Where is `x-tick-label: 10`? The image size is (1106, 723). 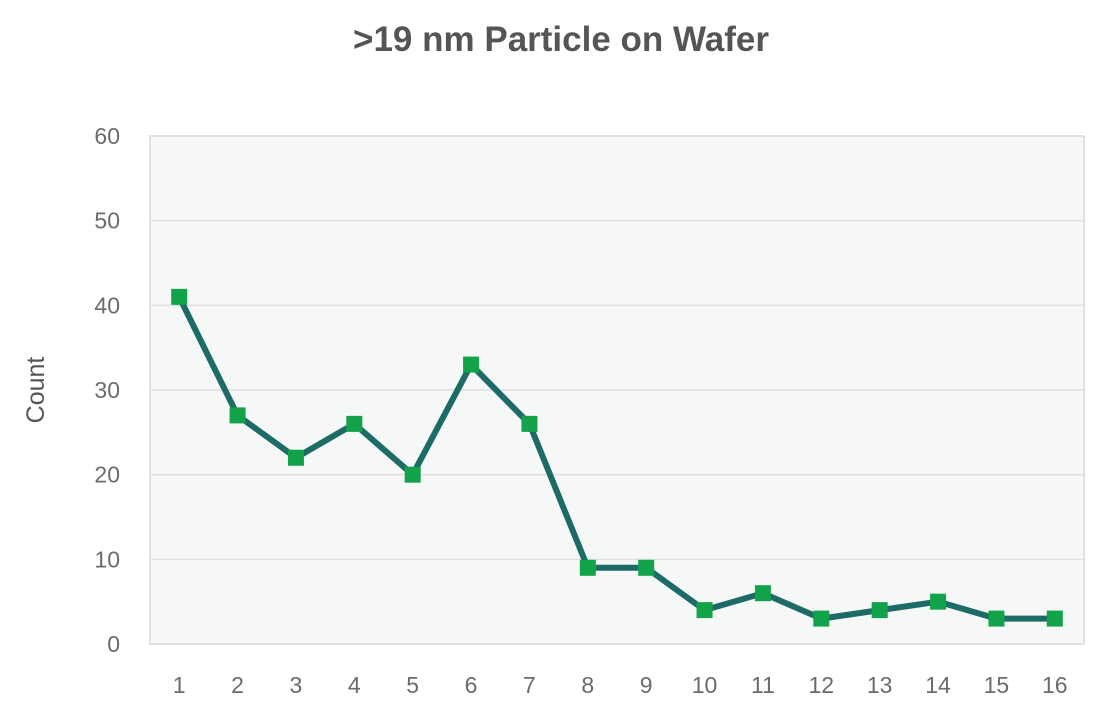
x-tick-label: 10 is located at coordinates (705, 685).